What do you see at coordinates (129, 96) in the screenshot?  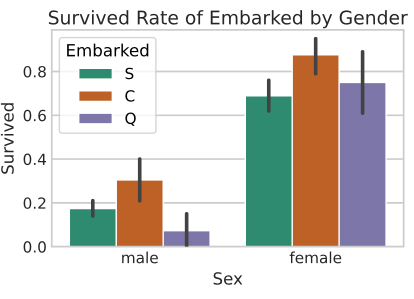 I see `legend-label: C` at bounding box center [129, 96].